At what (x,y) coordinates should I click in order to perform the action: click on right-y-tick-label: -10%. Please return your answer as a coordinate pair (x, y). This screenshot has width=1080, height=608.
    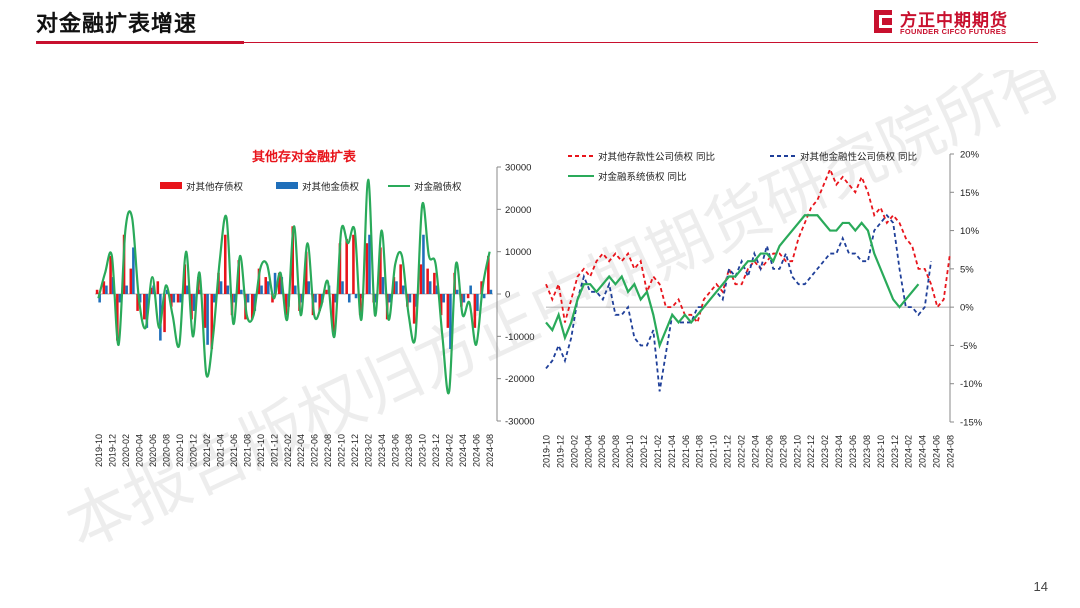
    Looking at the image, I should click on (971, 384).